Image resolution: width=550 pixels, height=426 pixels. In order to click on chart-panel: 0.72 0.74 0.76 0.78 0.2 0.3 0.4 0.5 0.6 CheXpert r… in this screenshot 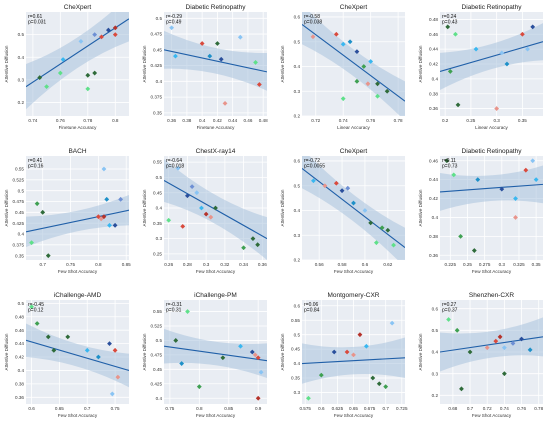, I will do `click(344, 70)`.